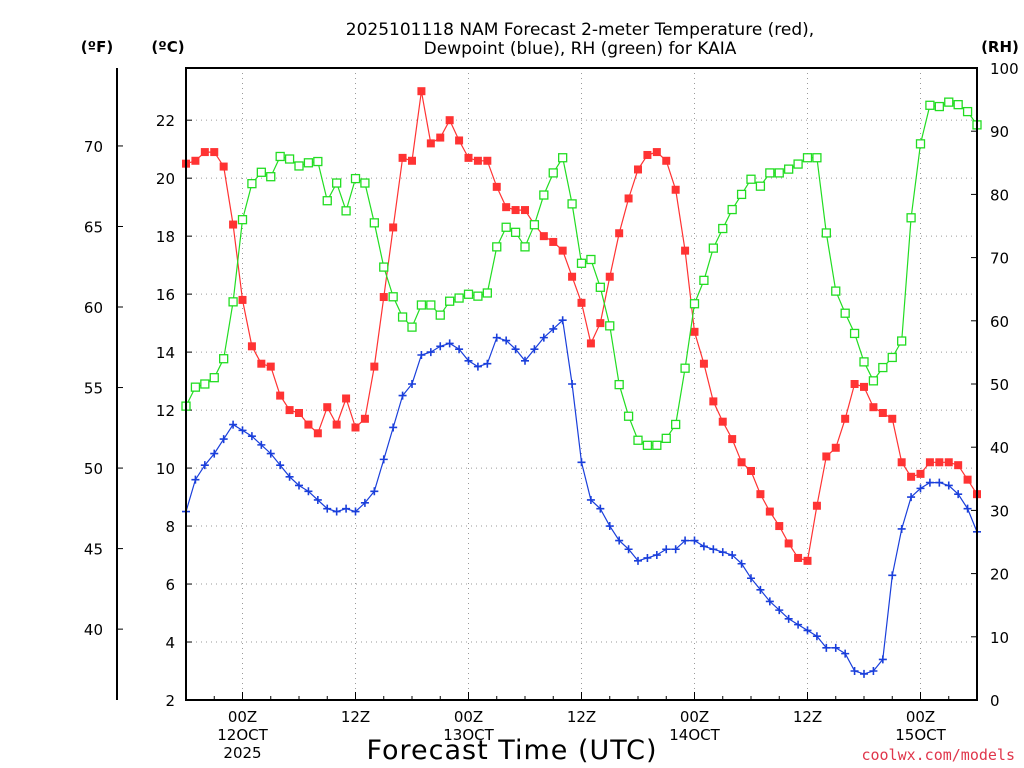 The image size is (1024, 768). I want to click on rh-tick-label: 30, so click(999, 511).